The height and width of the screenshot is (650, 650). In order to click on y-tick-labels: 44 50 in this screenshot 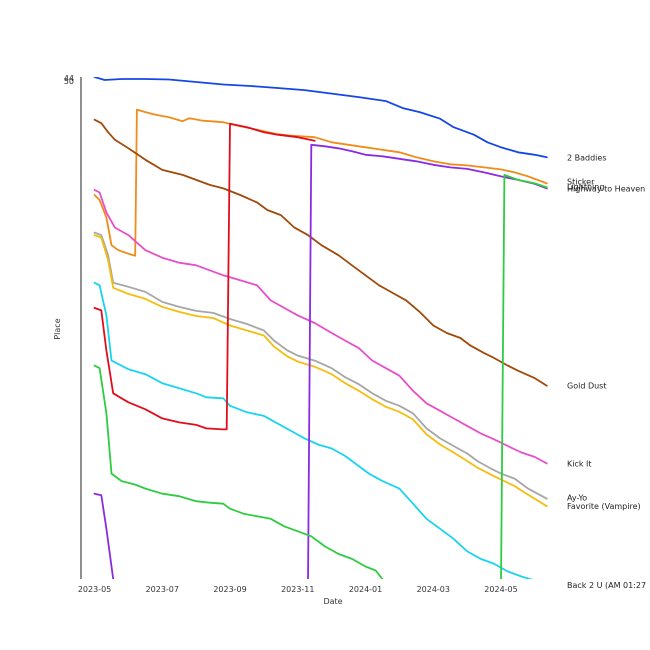, I will do `click(69, 80)`.